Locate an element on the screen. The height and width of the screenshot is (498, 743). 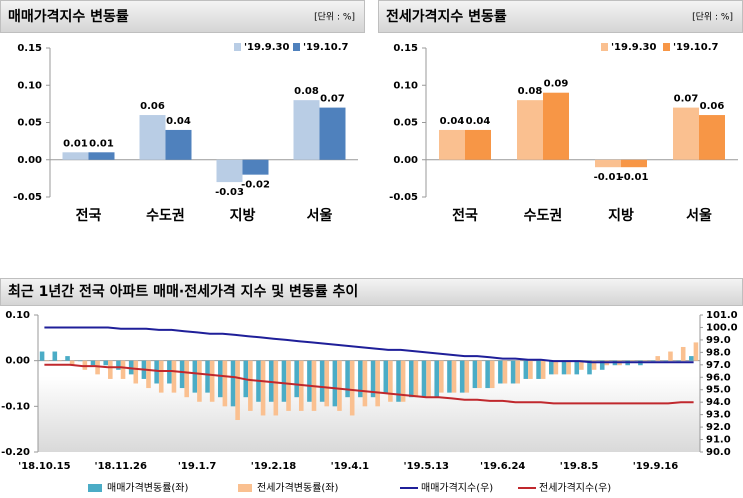
y2-tick-label: 90.0 is located at coordinates (718, 452).